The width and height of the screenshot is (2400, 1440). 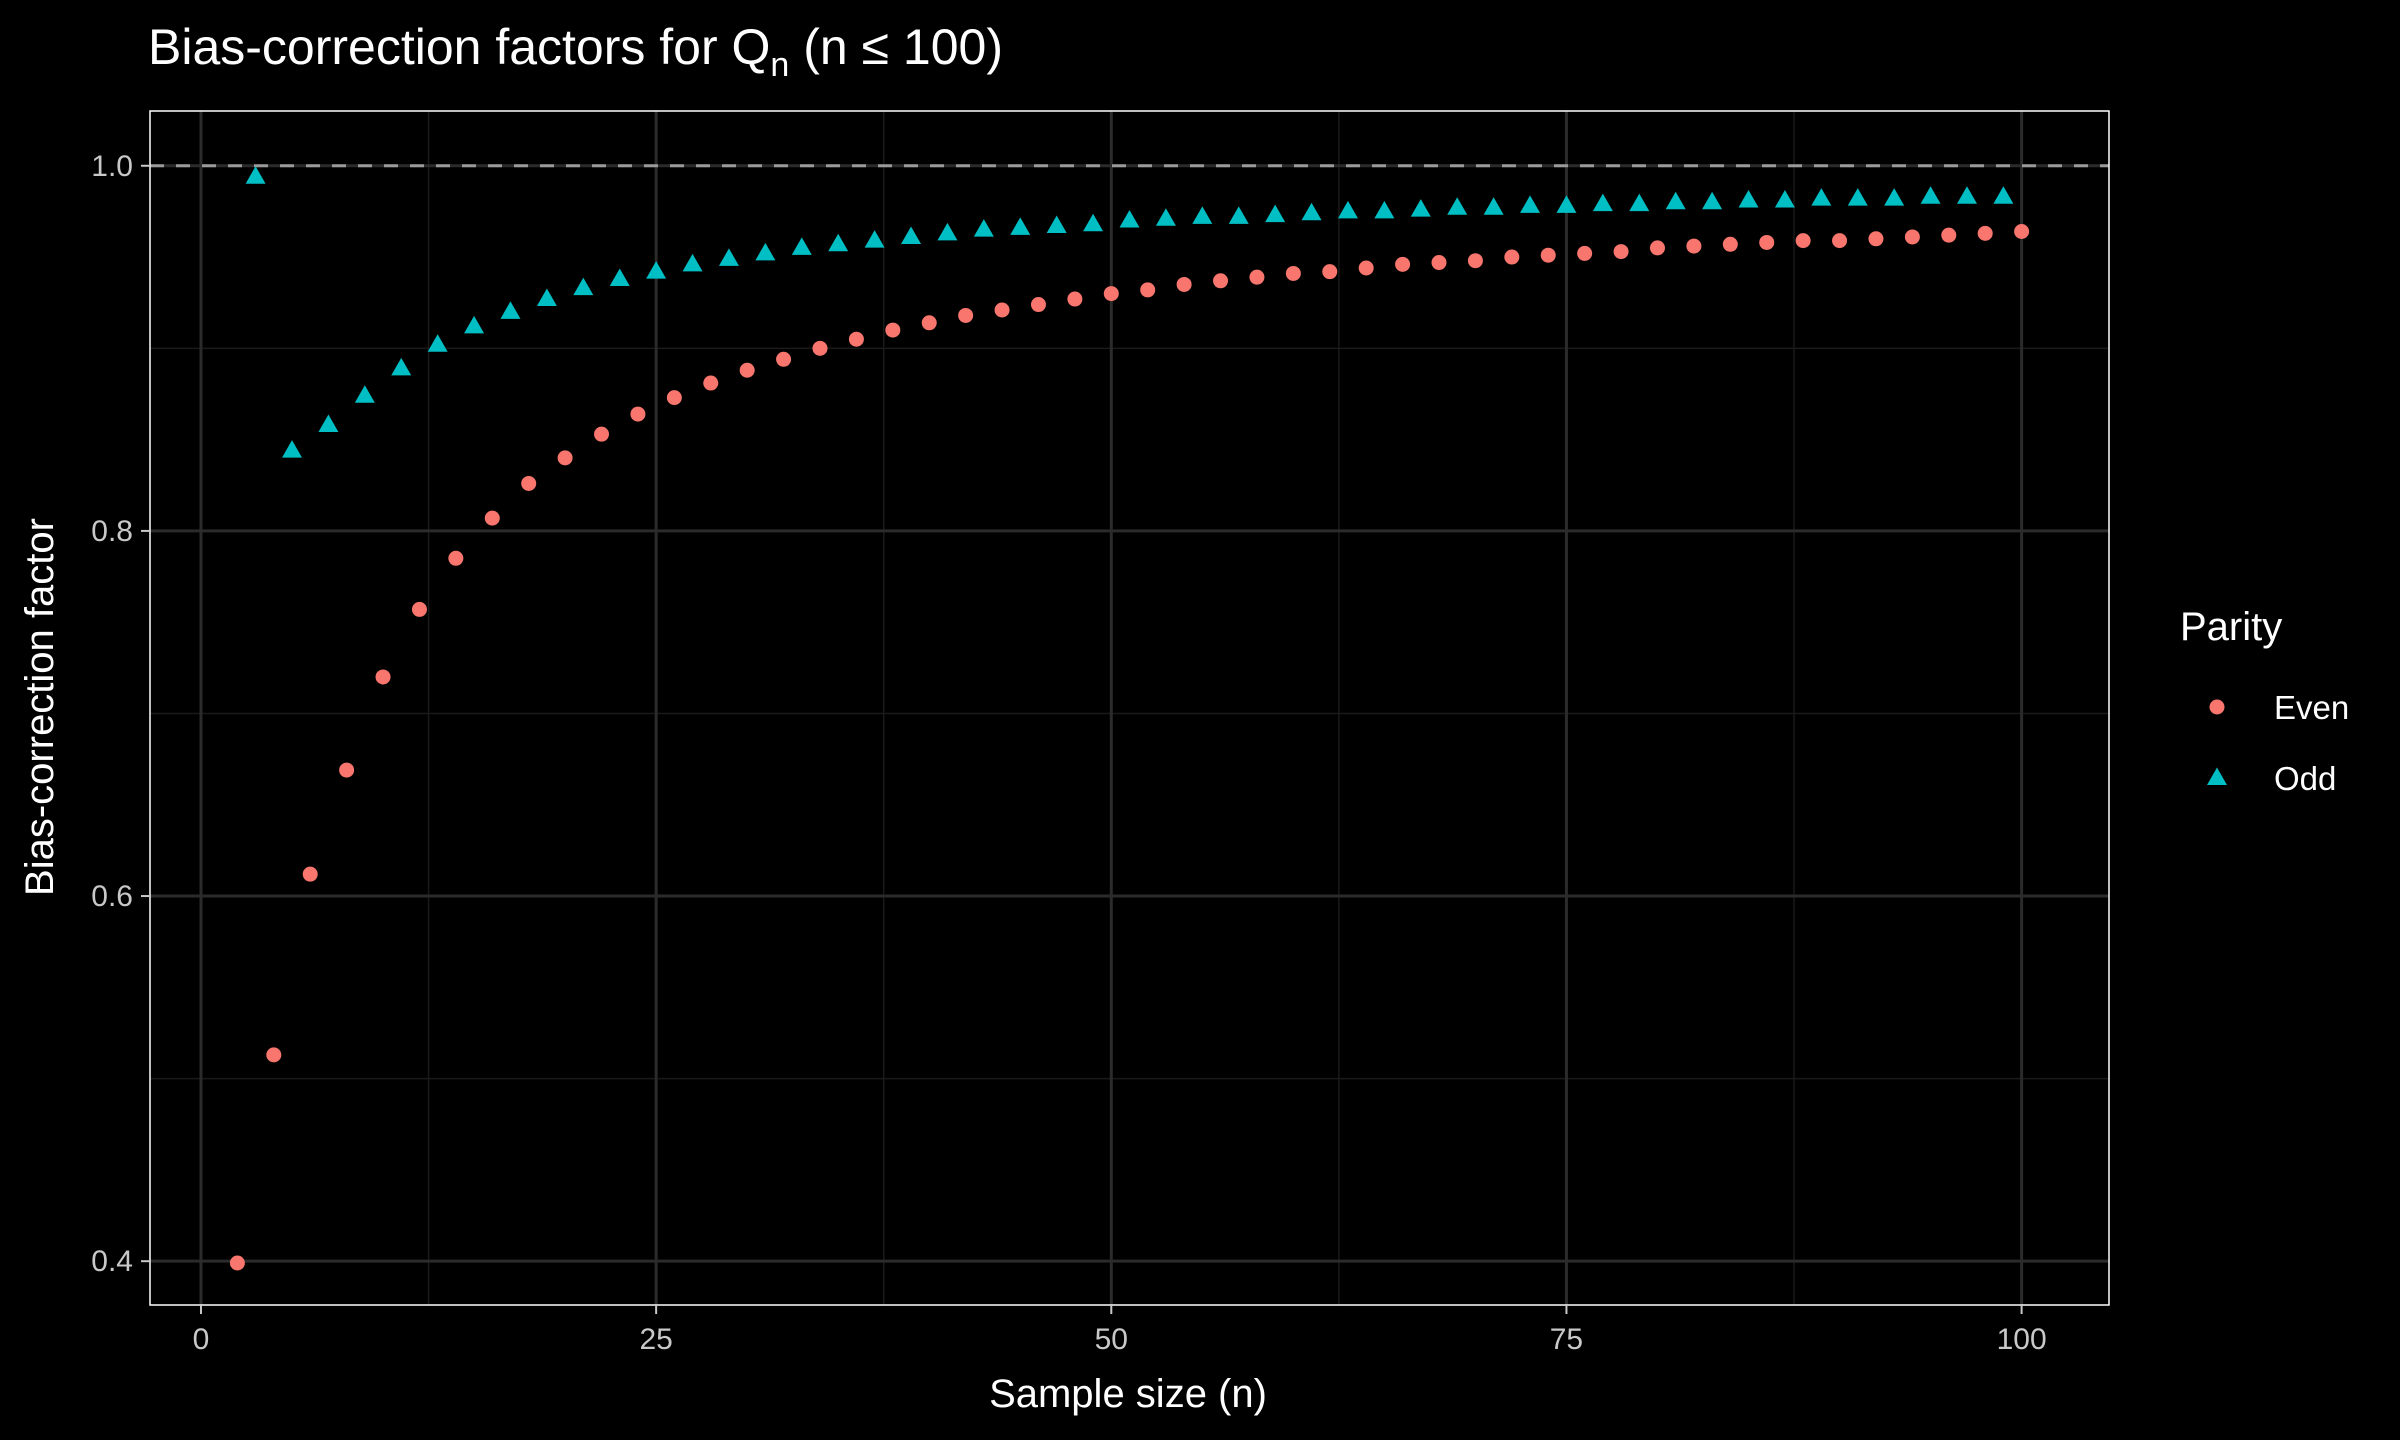 I want to click on x-tick-label: 25, so click(x=655, y=1339).